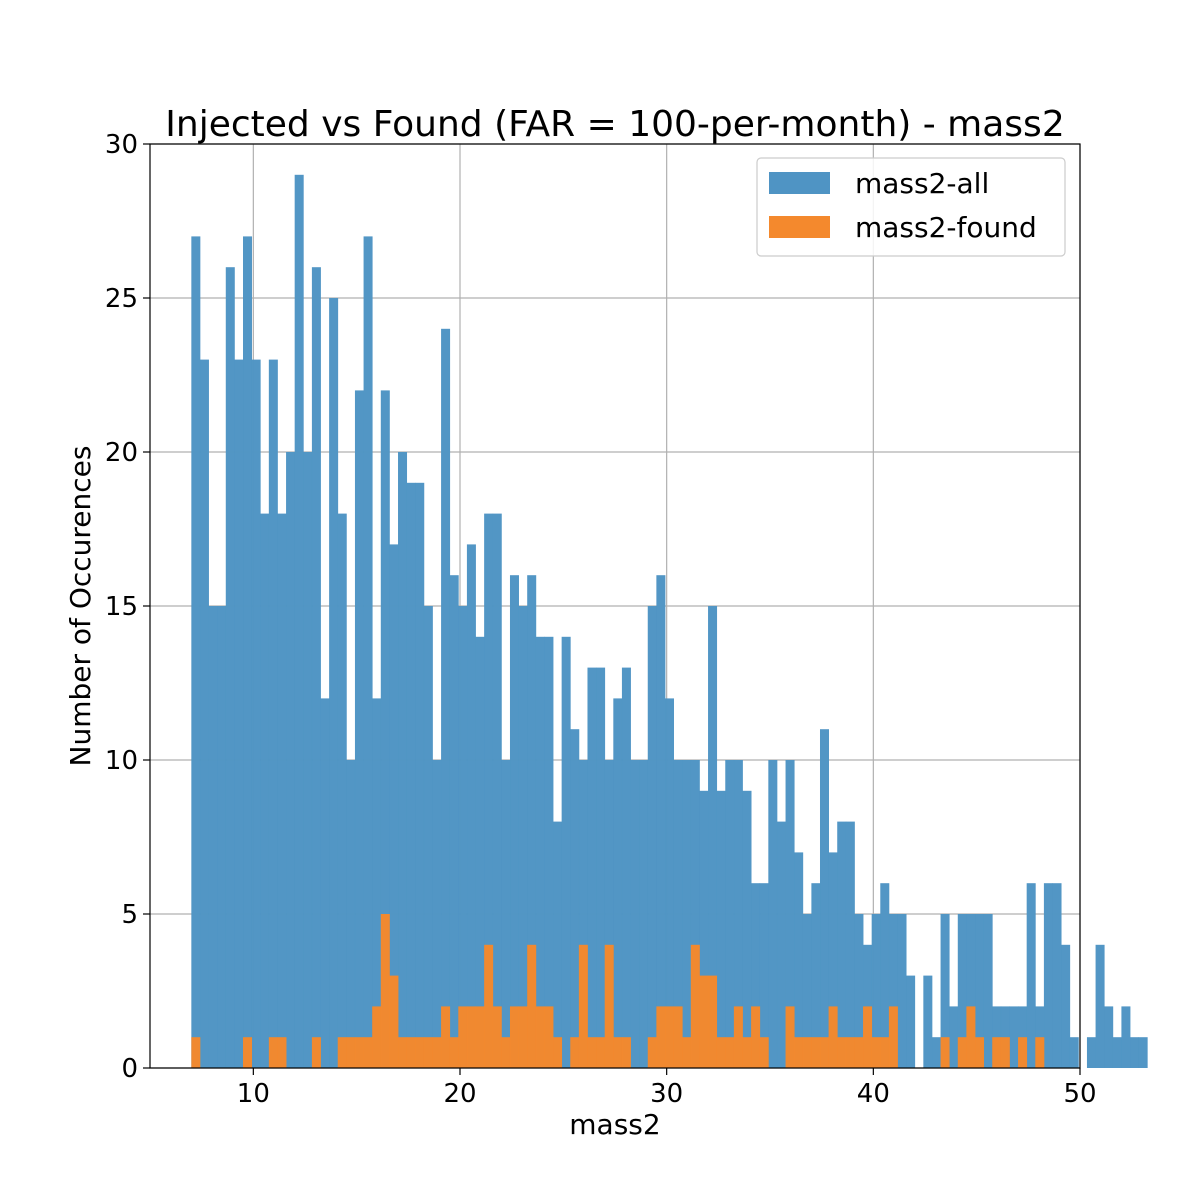  What do you see at coordinates (121, 607) in the screenshot?
I see `y-tick-label: 15` at bounding box center [121, 607].